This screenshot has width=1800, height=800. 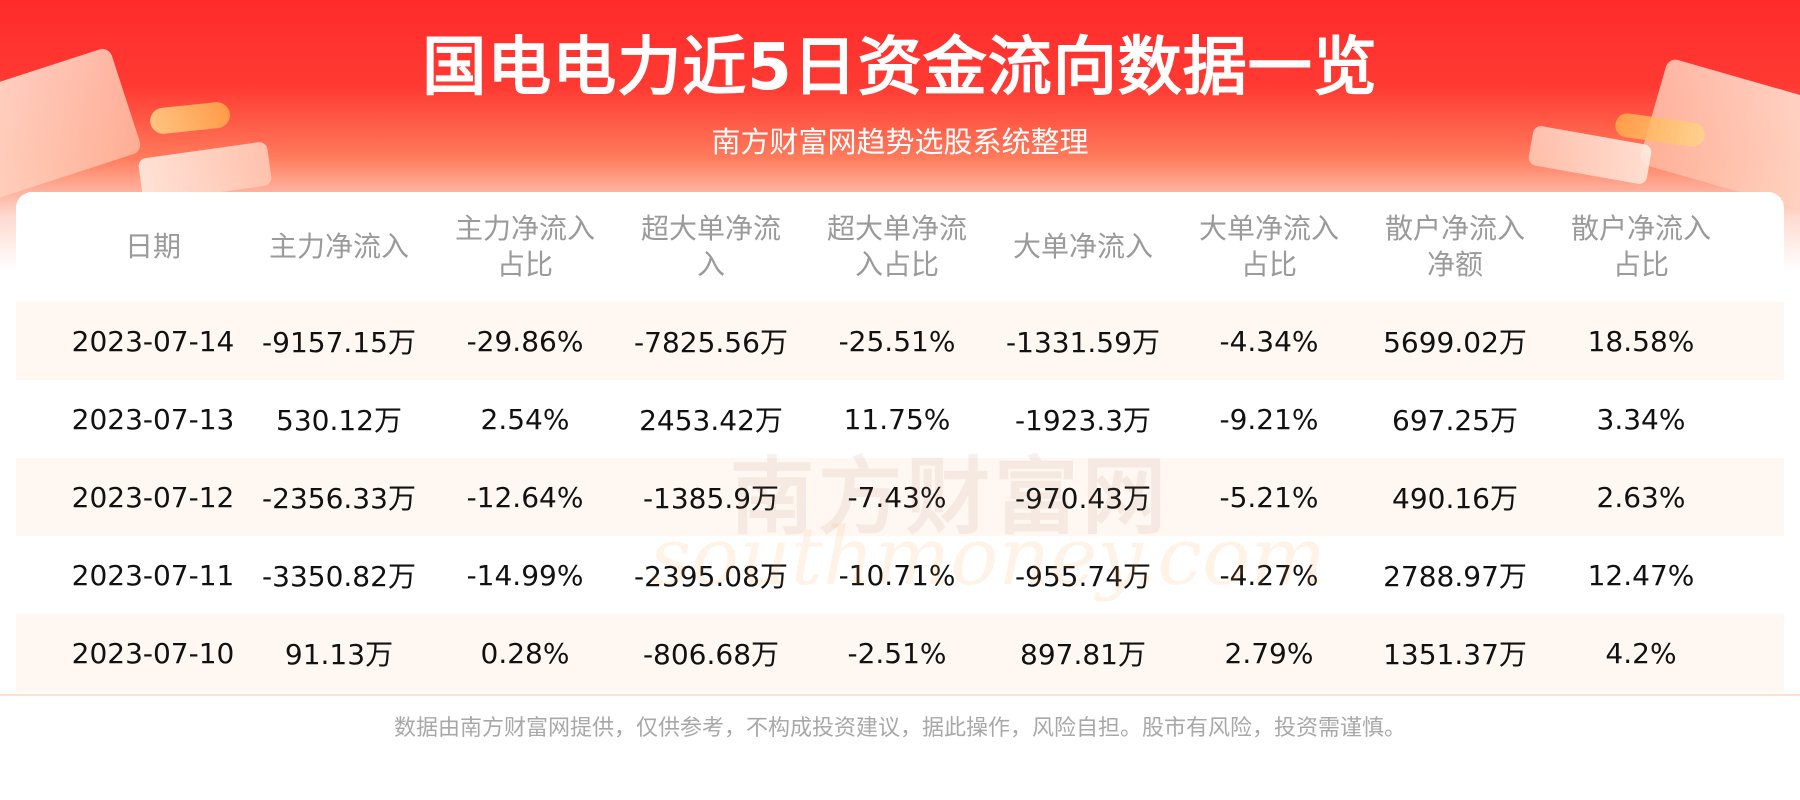 What do you see at coordinates (339, 498) in the screenshot?
I see `cell-main-net-inflow: -2356.33万` at bounding box center [339, 498].